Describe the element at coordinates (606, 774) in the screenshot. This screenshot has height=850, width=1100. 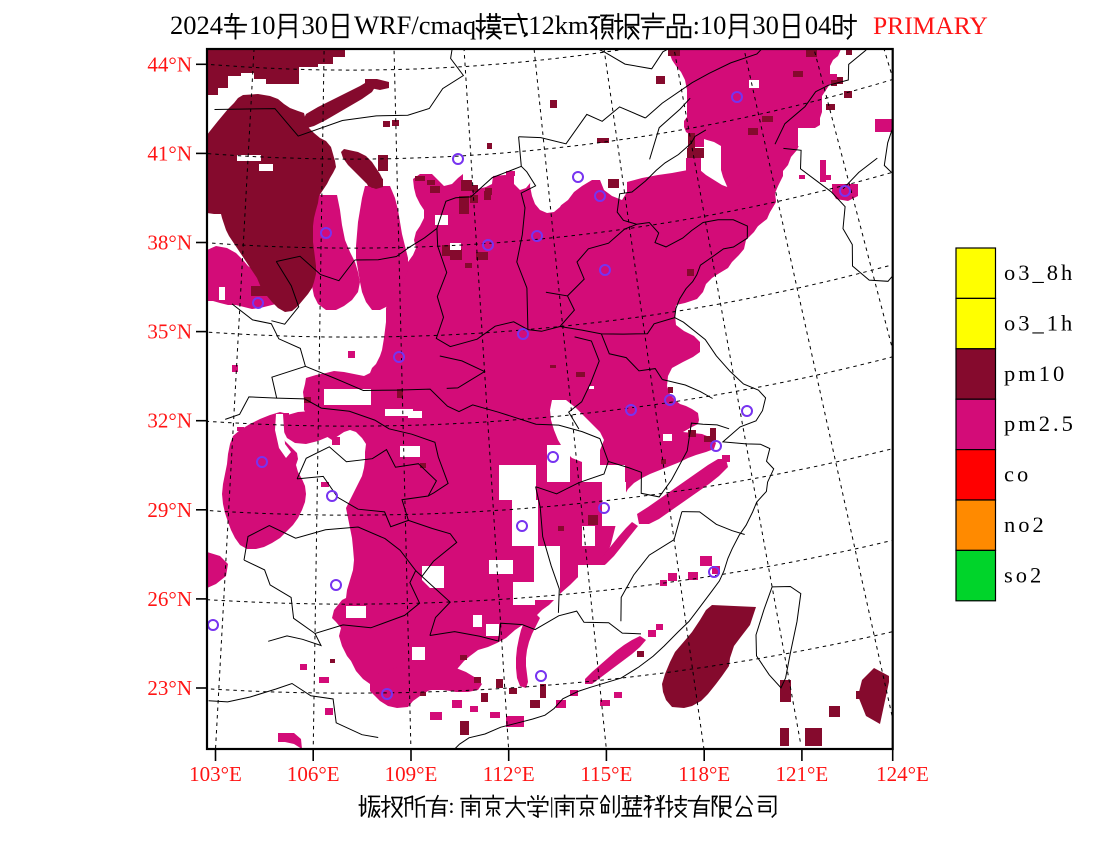
I see `svg-text: 115°E` at that location.